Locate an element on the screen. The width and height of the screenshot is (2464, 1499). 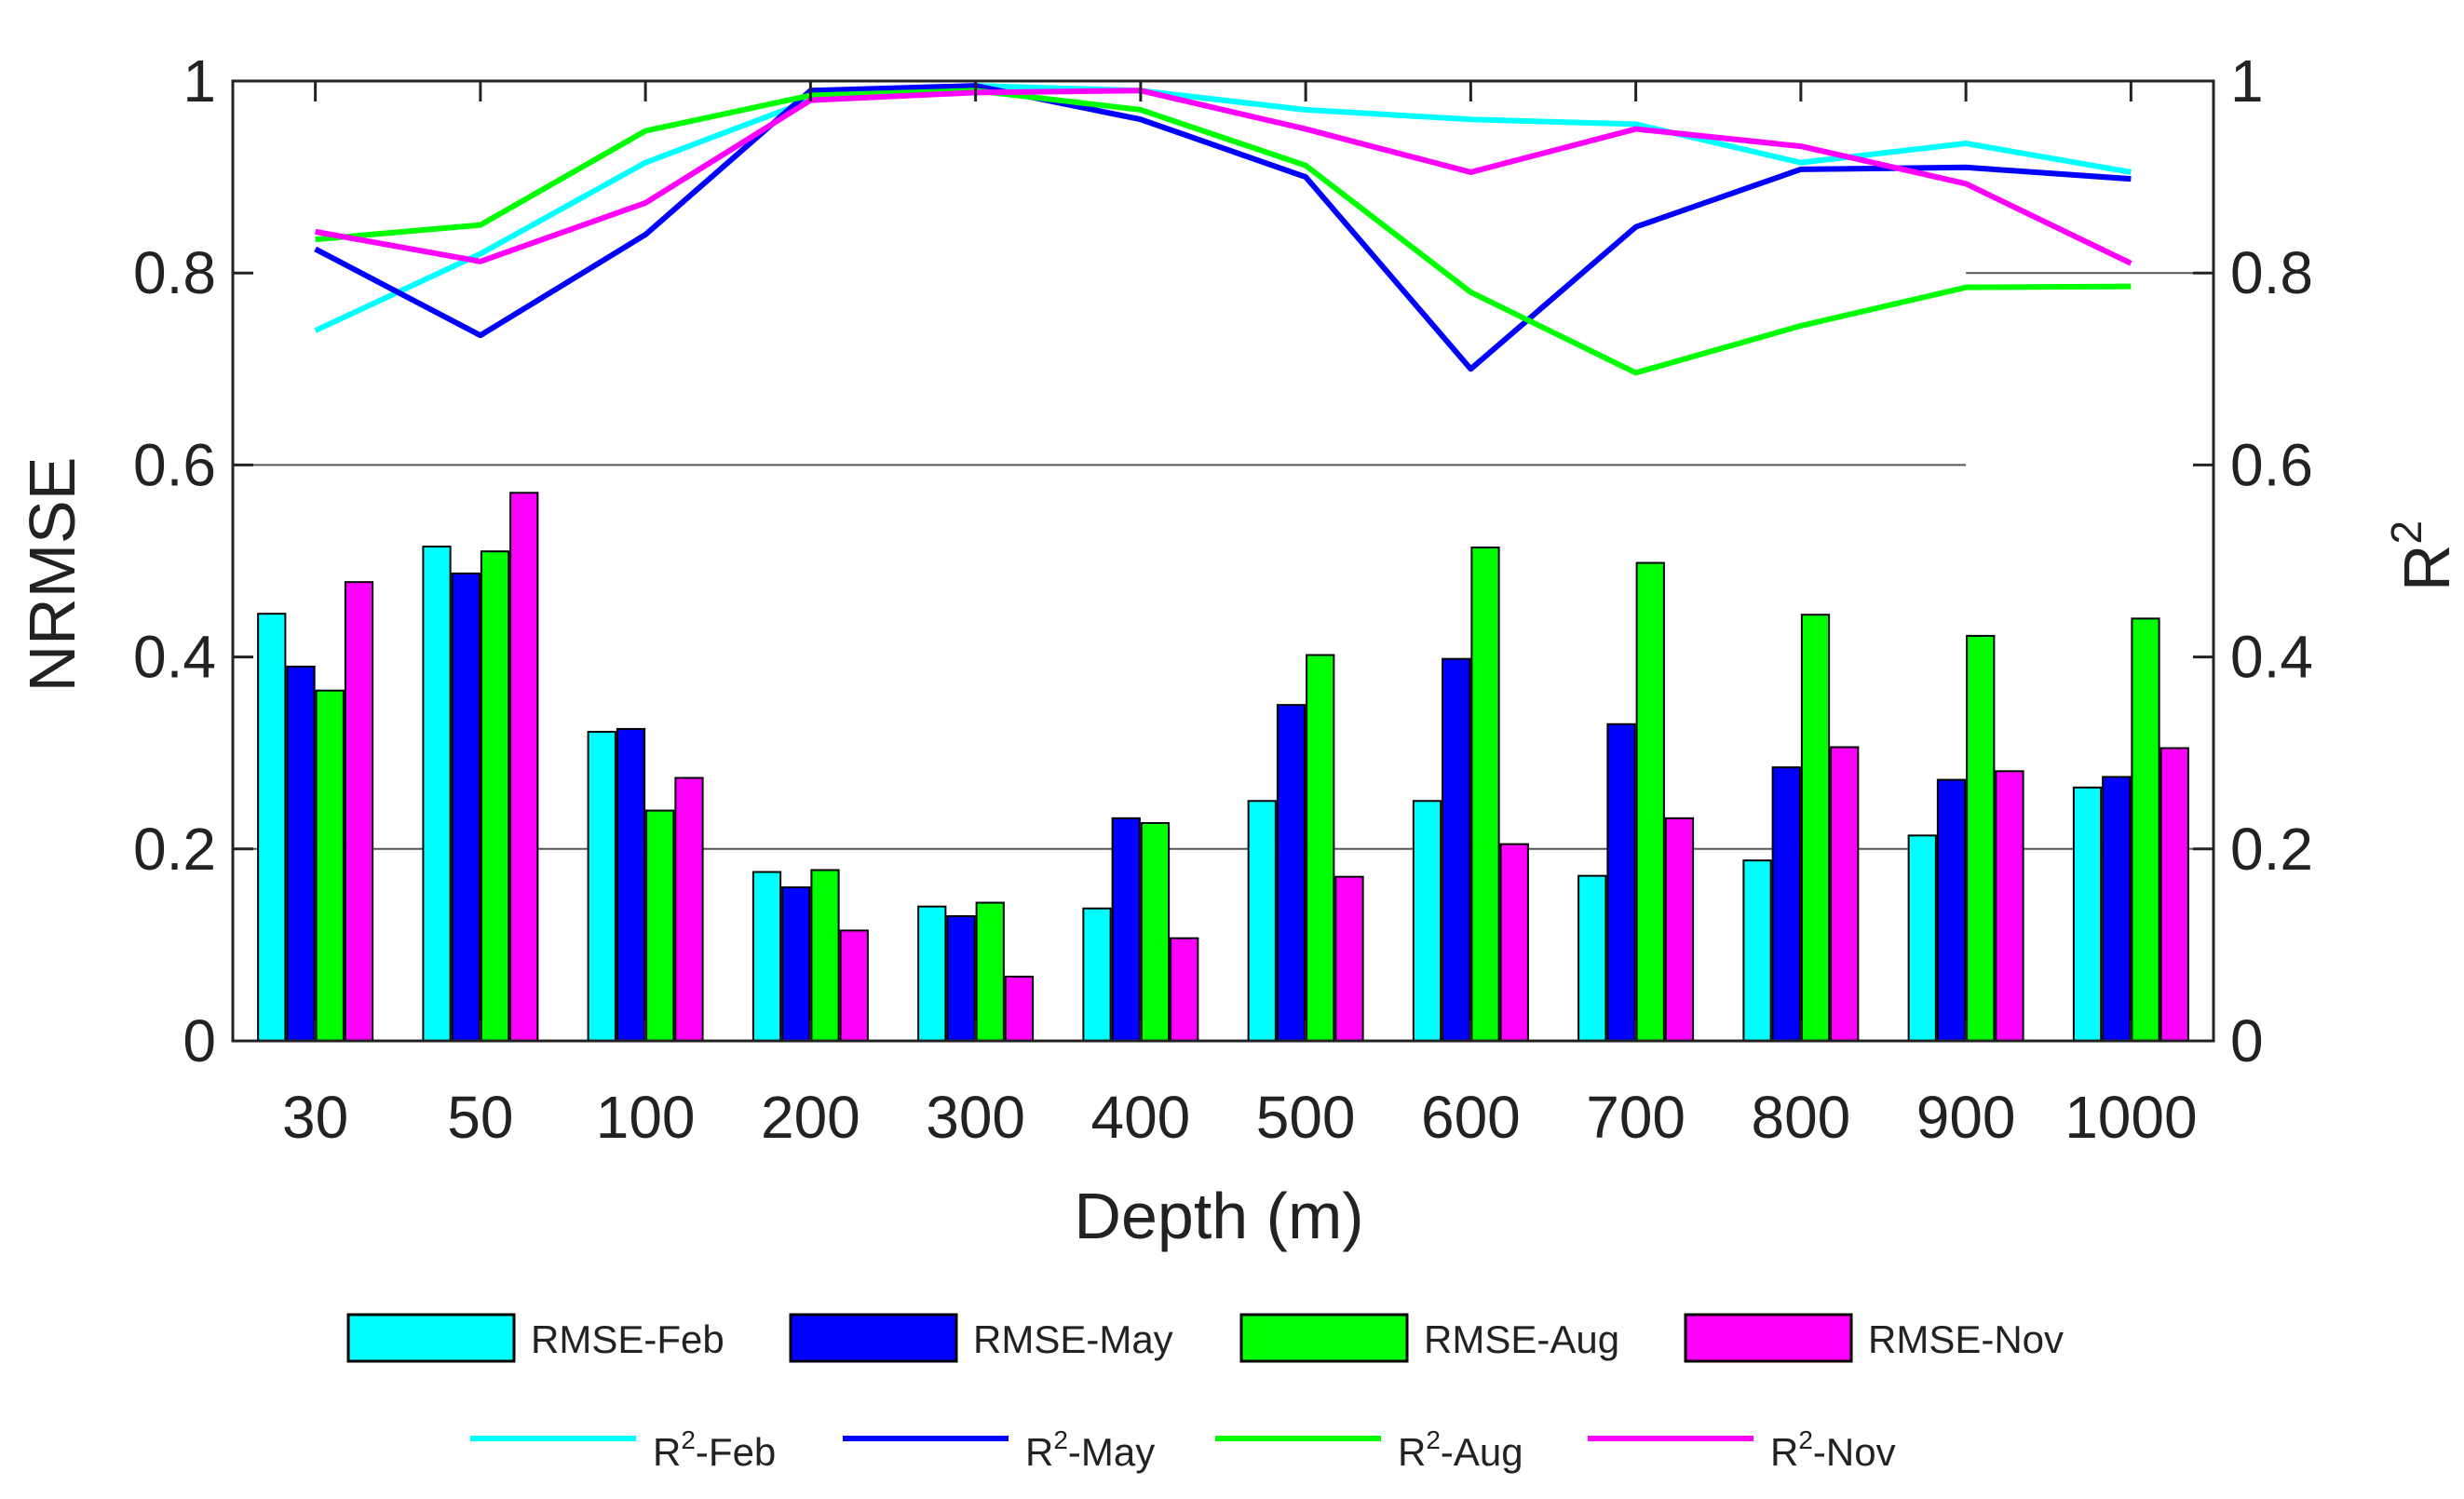
legend-label-rmse-aug: RMSE-Aug is located at coordinates (1522, 1339).